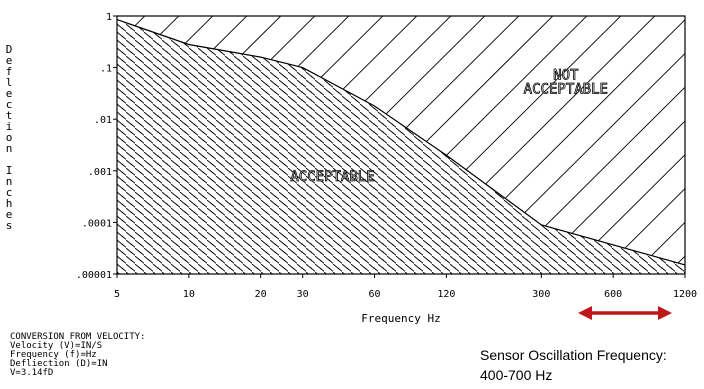  What do you see at coordinates (9, 71) in the screenshot?
I see `y-axis-label-char: f` at bounding box center [9, 71].